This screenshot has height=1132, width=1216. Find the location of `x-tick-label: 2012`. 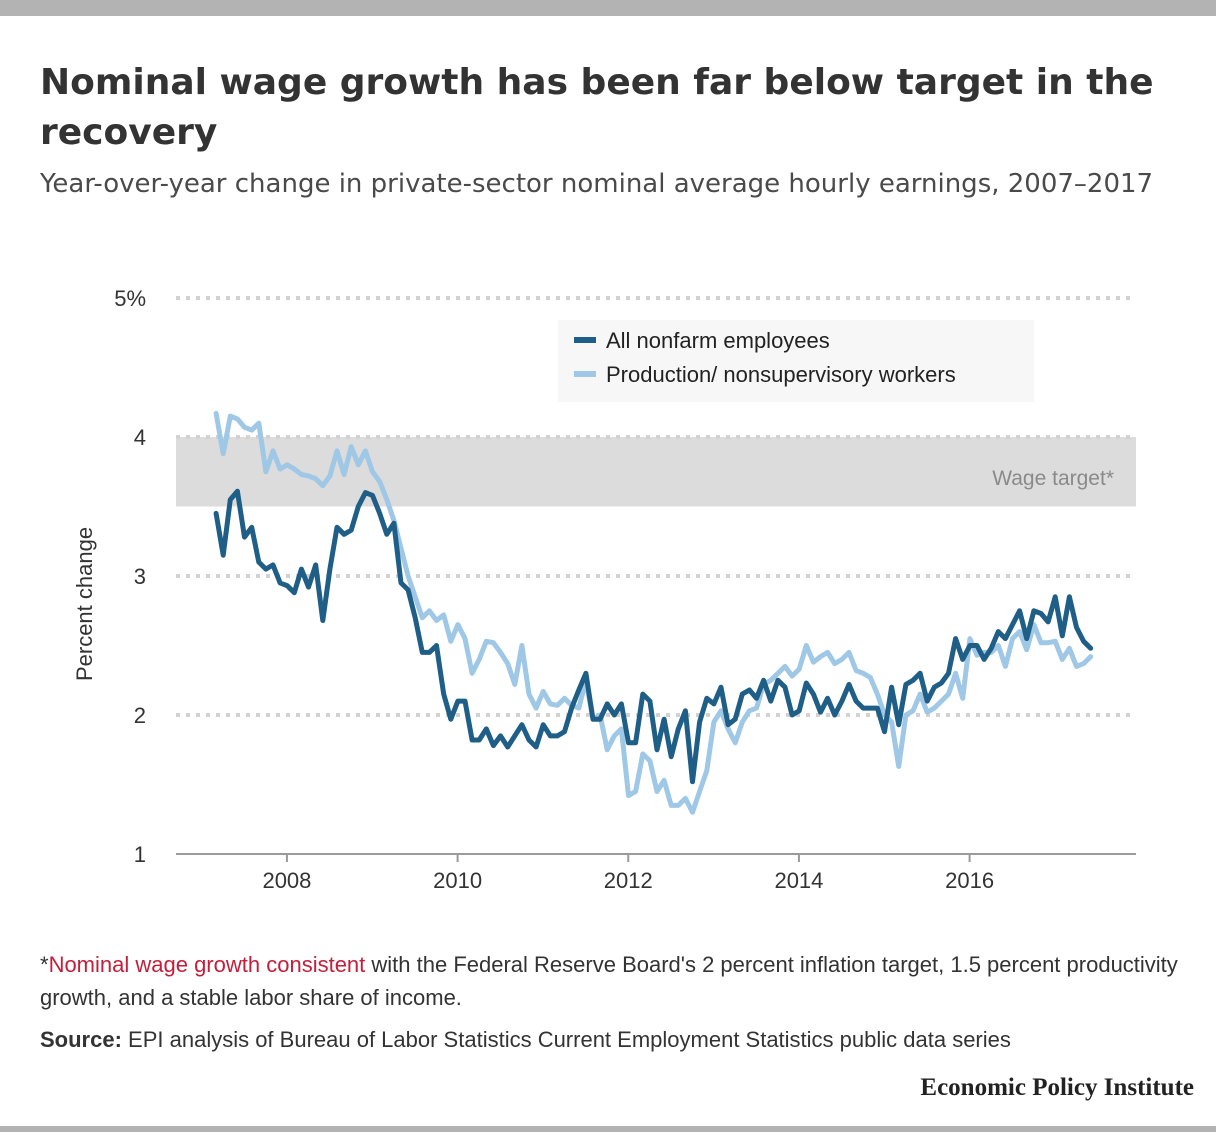

x-tick-label: 2012 is located at coordinates (628, 880).